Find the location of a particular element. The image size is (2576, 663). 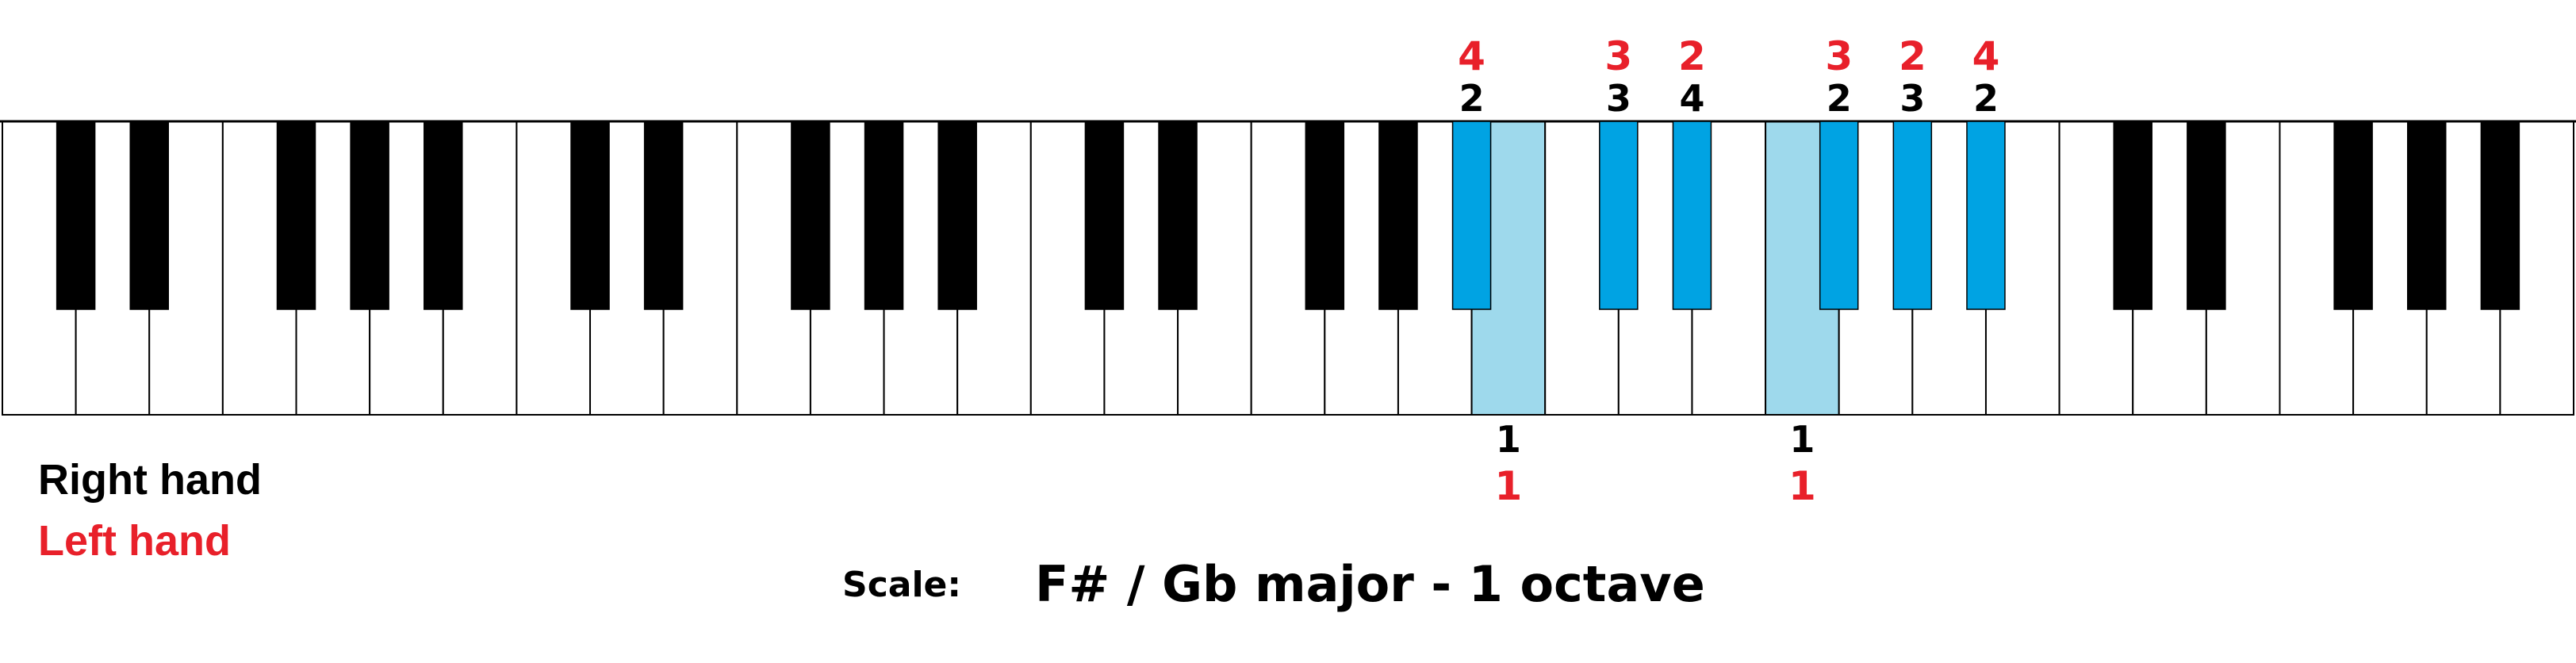

fingering-right-hand: 4 is located at coordinates (1692, 98).